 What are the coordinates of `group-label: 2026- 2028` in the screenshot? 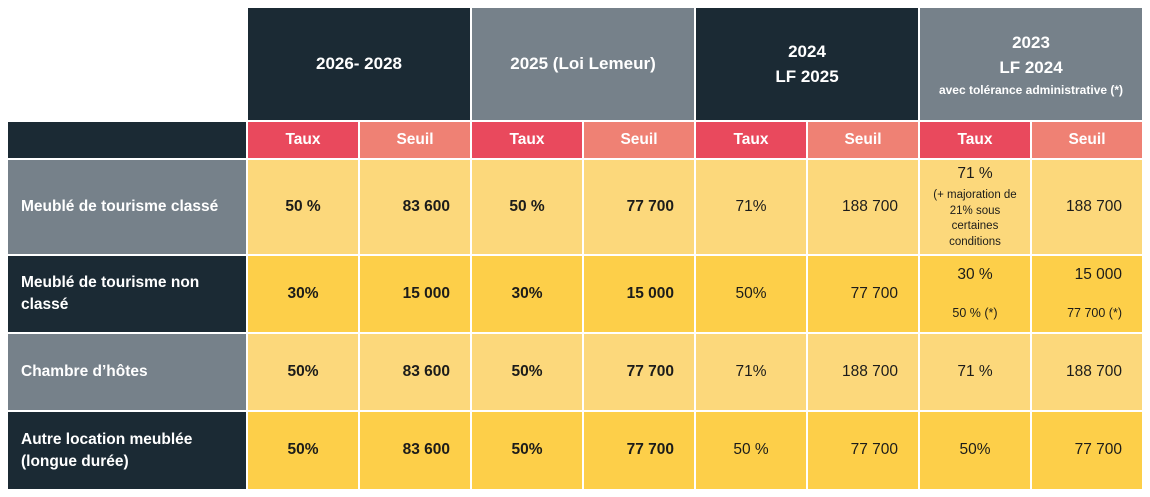 It's located at (359, 64).